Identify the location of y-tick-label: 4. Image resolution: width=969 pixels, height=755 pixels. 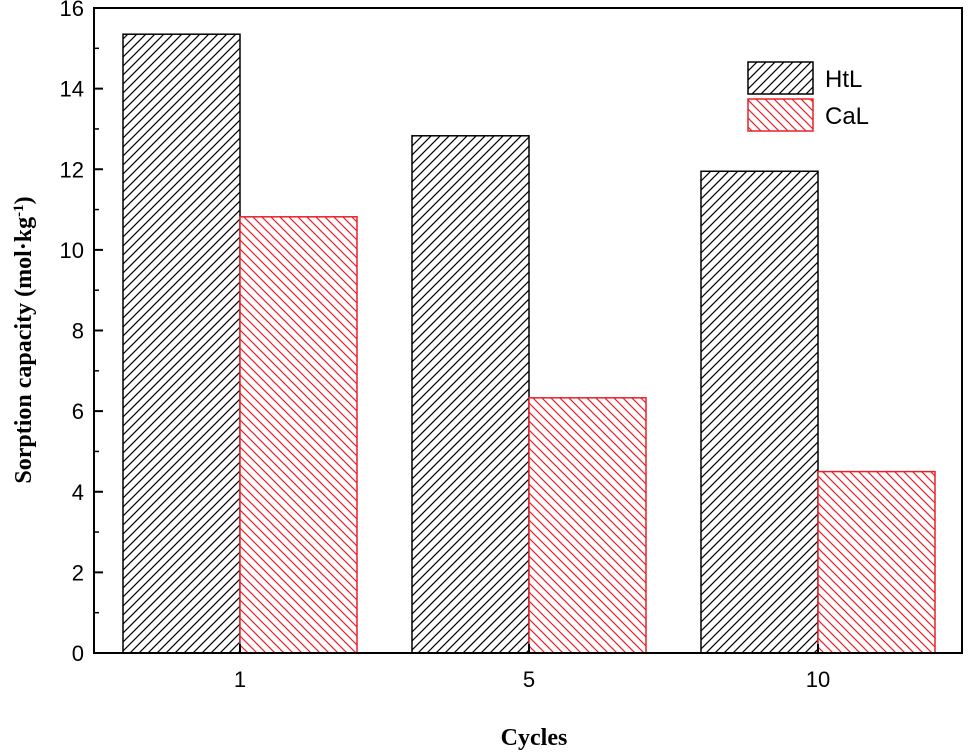
(78, 492).